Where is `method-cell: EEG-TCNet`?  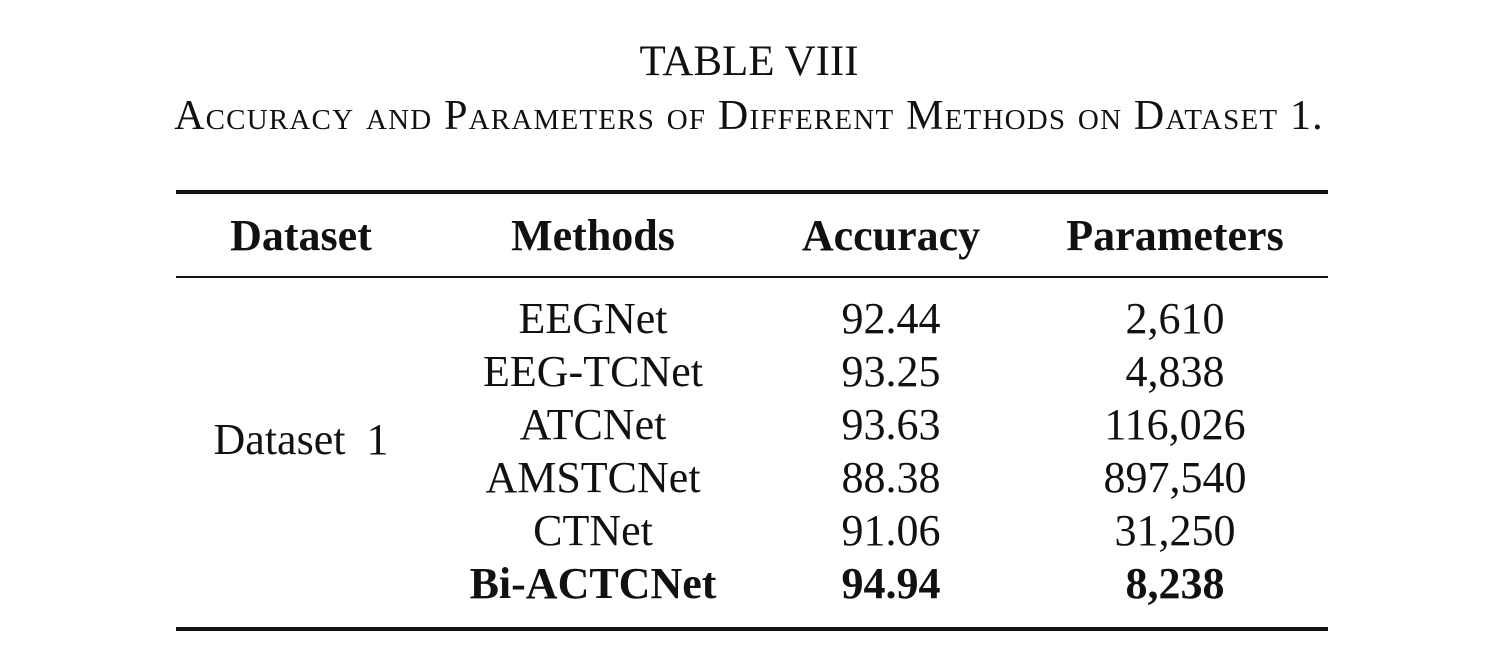
method-cell: EEG-TCNet is located at coordinates (593, 371).